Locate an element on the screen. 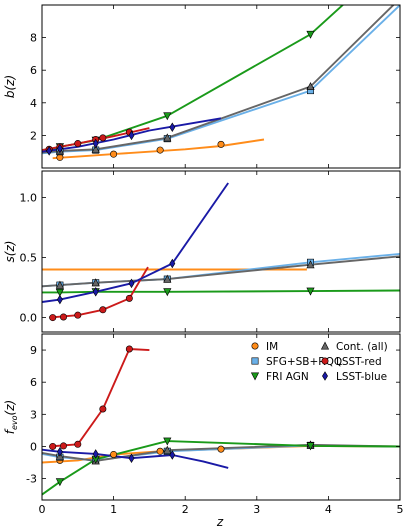  legend-item-cont-all-: Cont. (all) is located at coordinates (354, 347).